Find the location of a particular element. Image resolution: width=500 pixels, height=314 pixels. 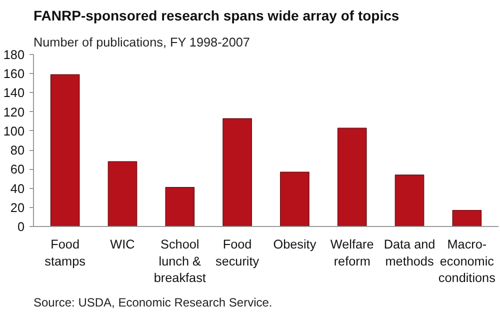

y-tick-label: 100 is located at coordinates (14, 131).